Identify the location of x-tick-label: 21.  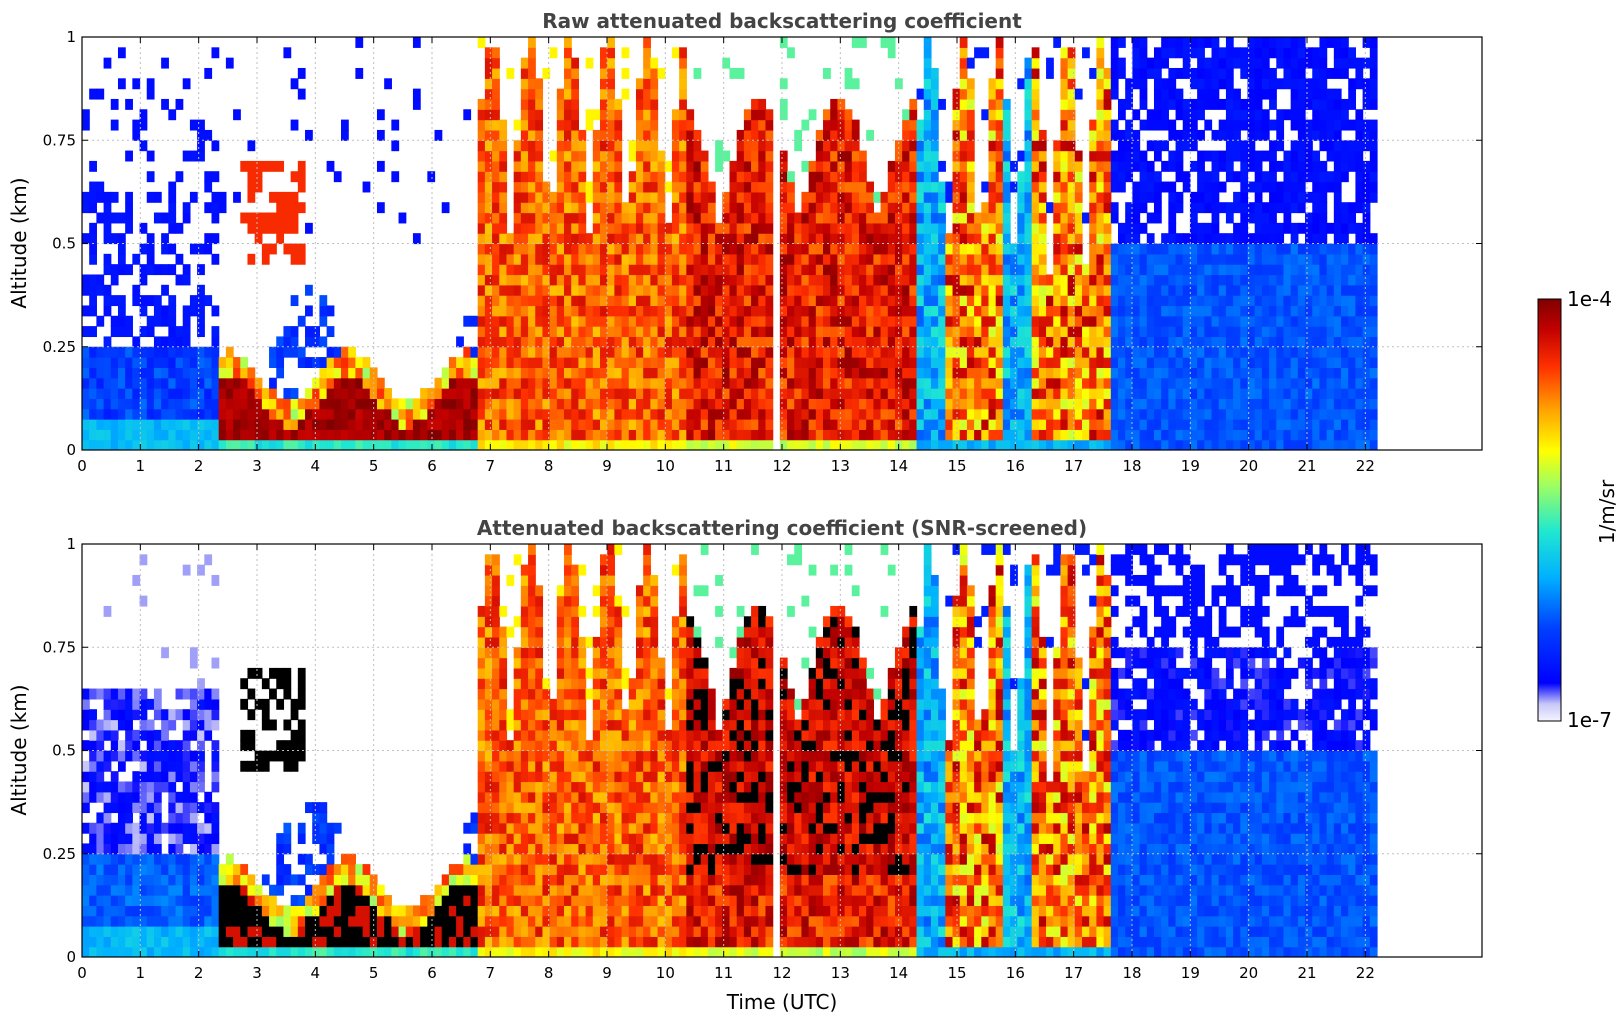
(1306, 466).